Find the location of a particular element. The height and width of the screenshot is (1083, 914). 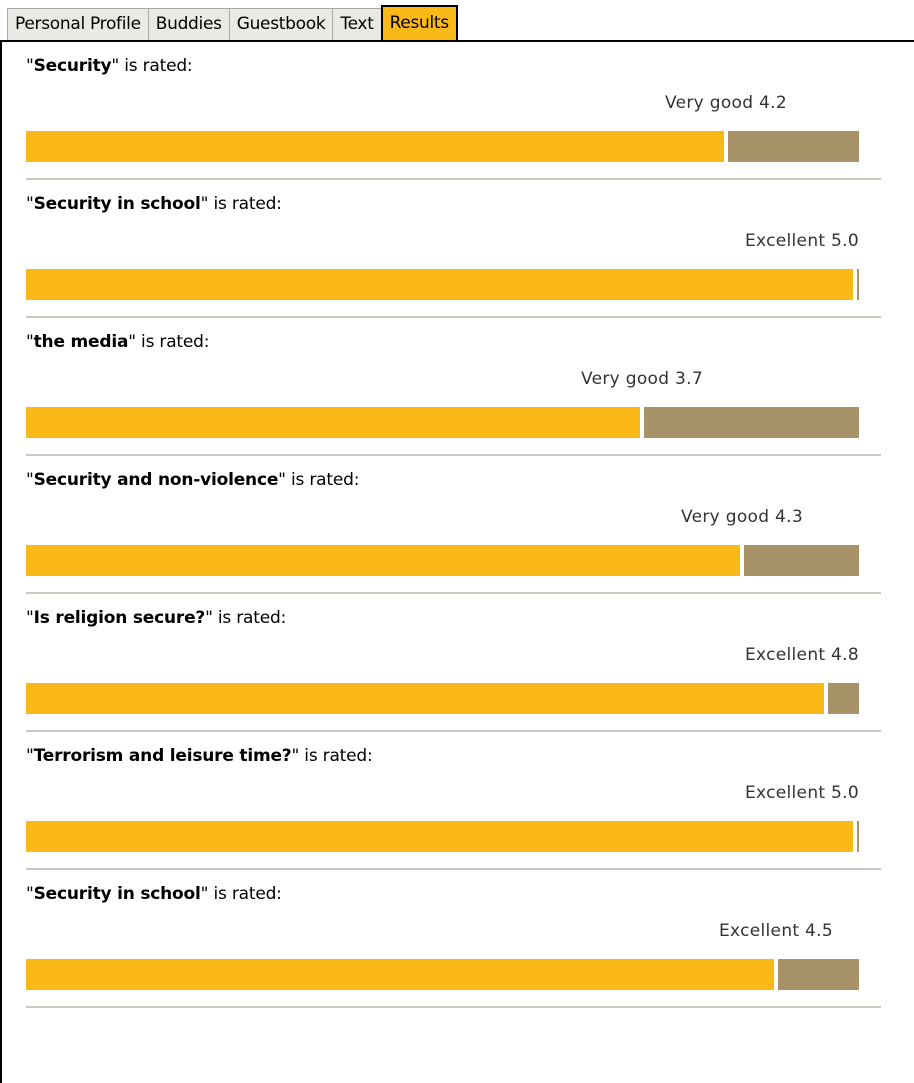

rating-item: "the media" is rated: Very good 3.7 is located at coordinates (453, 387).